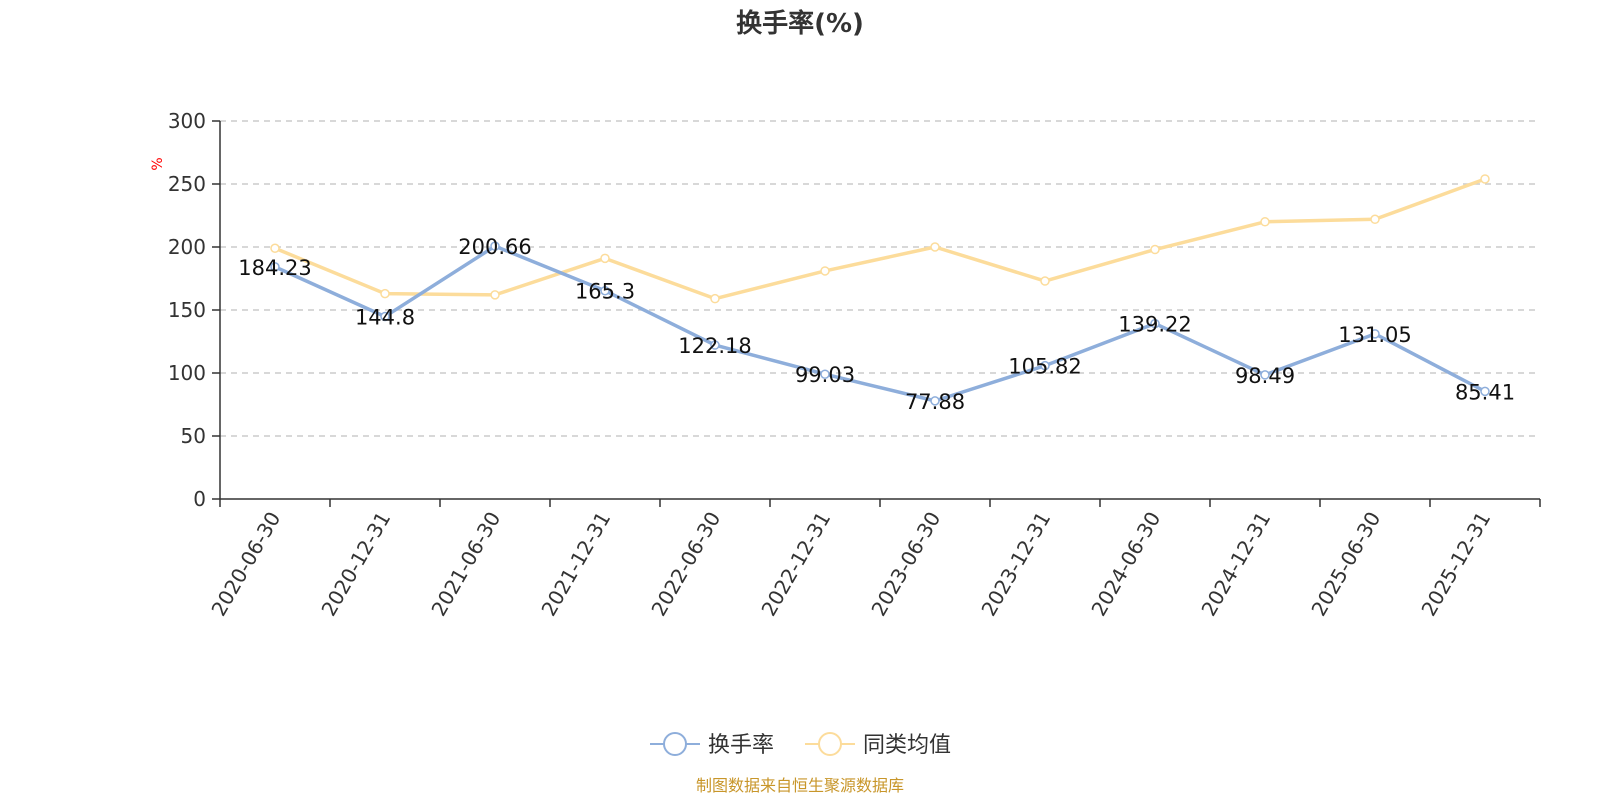 The image size is (1600, 800). I want to click on y-tick-label: 100, so click(187, 373).